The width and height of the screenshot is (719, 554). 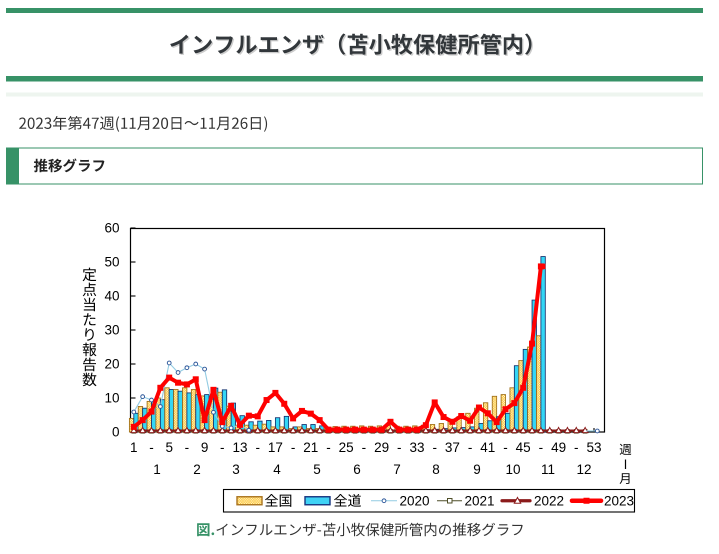 I want to click on svg-text: 40, so click(x=111, y=296).